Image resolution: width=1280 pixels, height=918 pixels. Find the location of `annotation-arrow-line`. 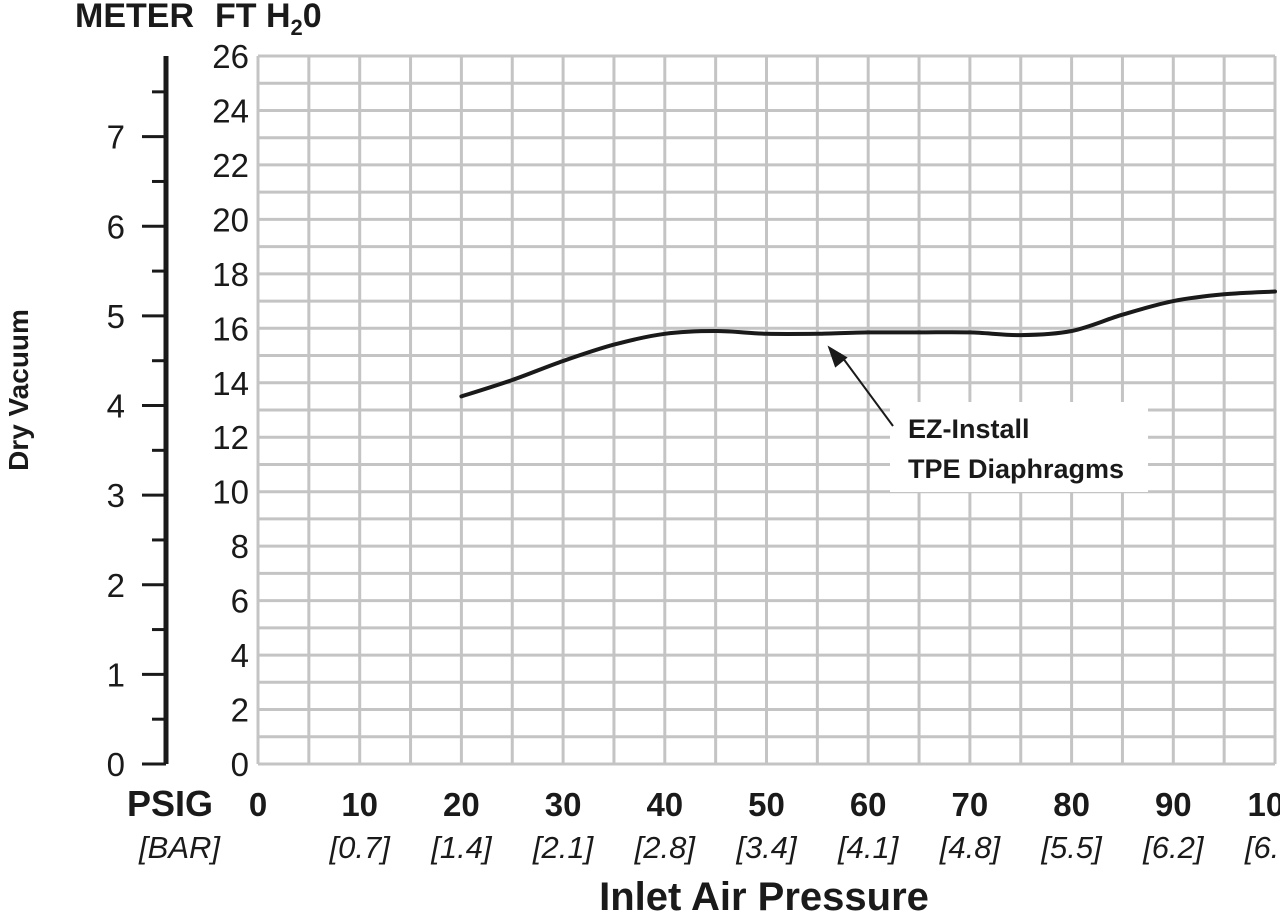

annotation-arrow-line is located at coordinates (866, 389).